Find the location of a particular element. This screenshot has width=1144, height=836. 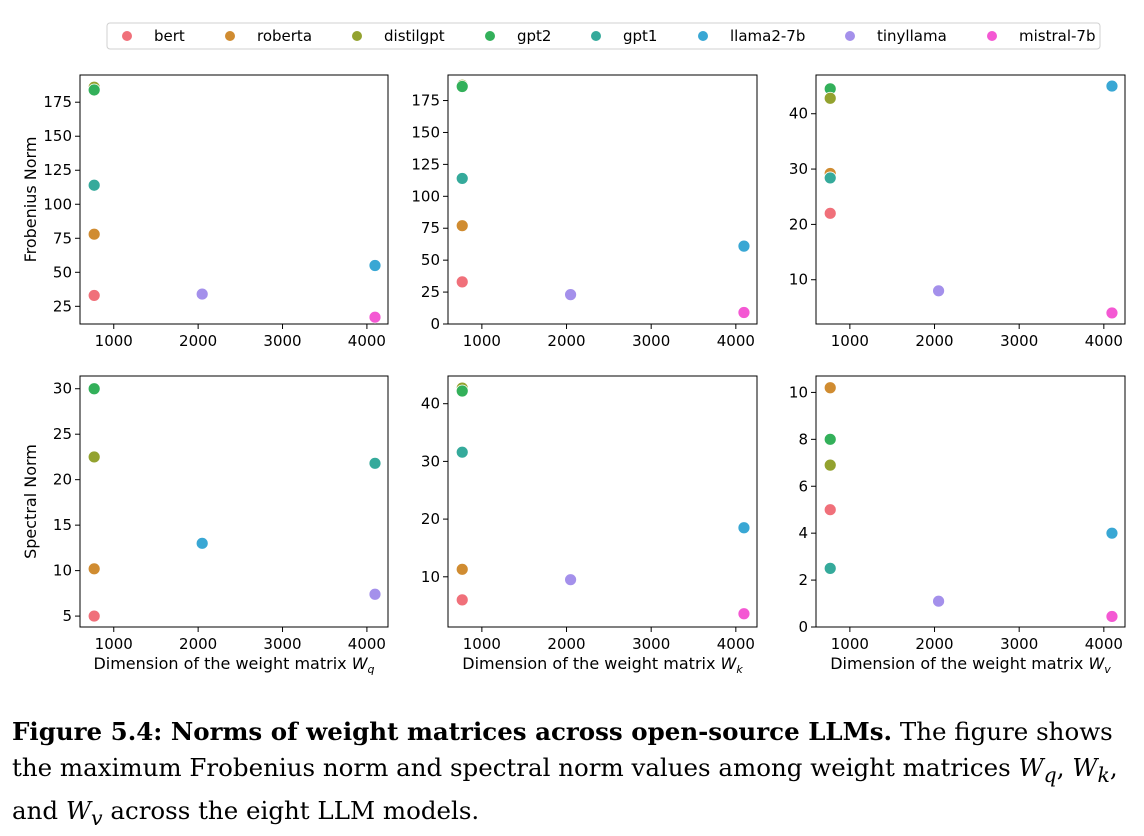

subplot-3: 1000 2000 3000 4000 10 20 30 40 is located at coordinates (957, 212).